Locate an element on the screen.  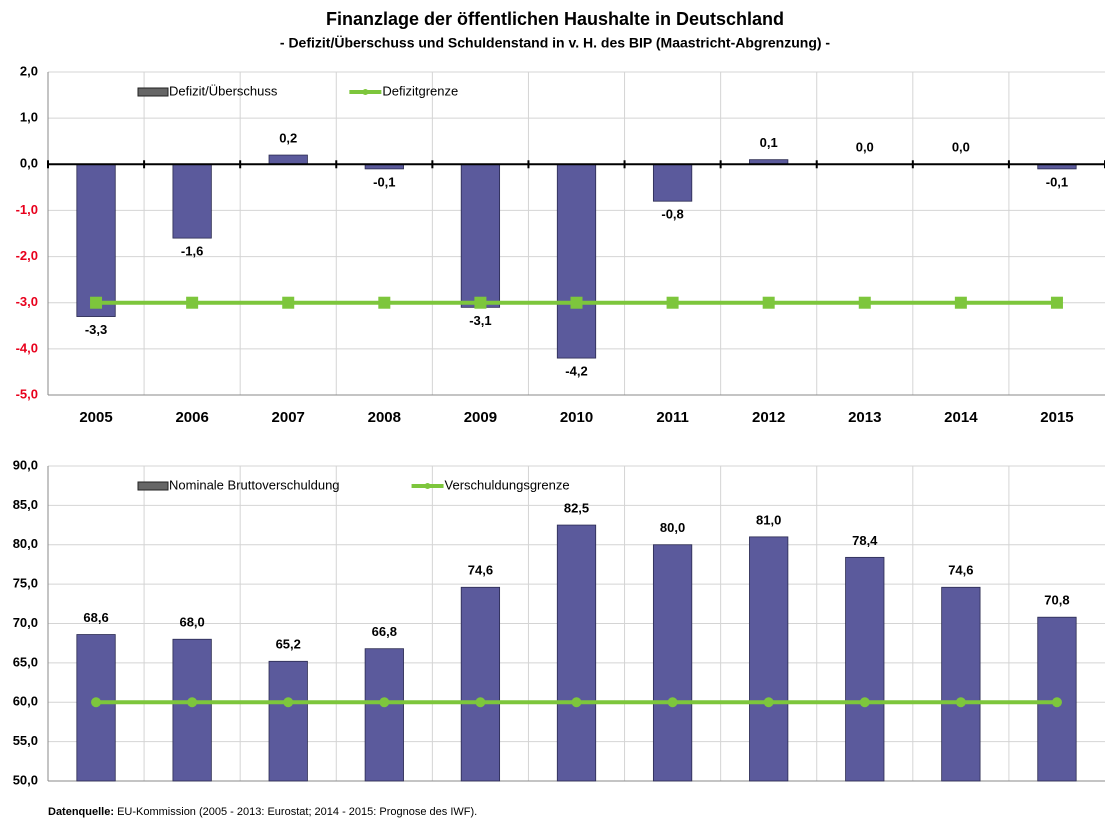
data-label: 78,4 is located at coordinates (865, 540).